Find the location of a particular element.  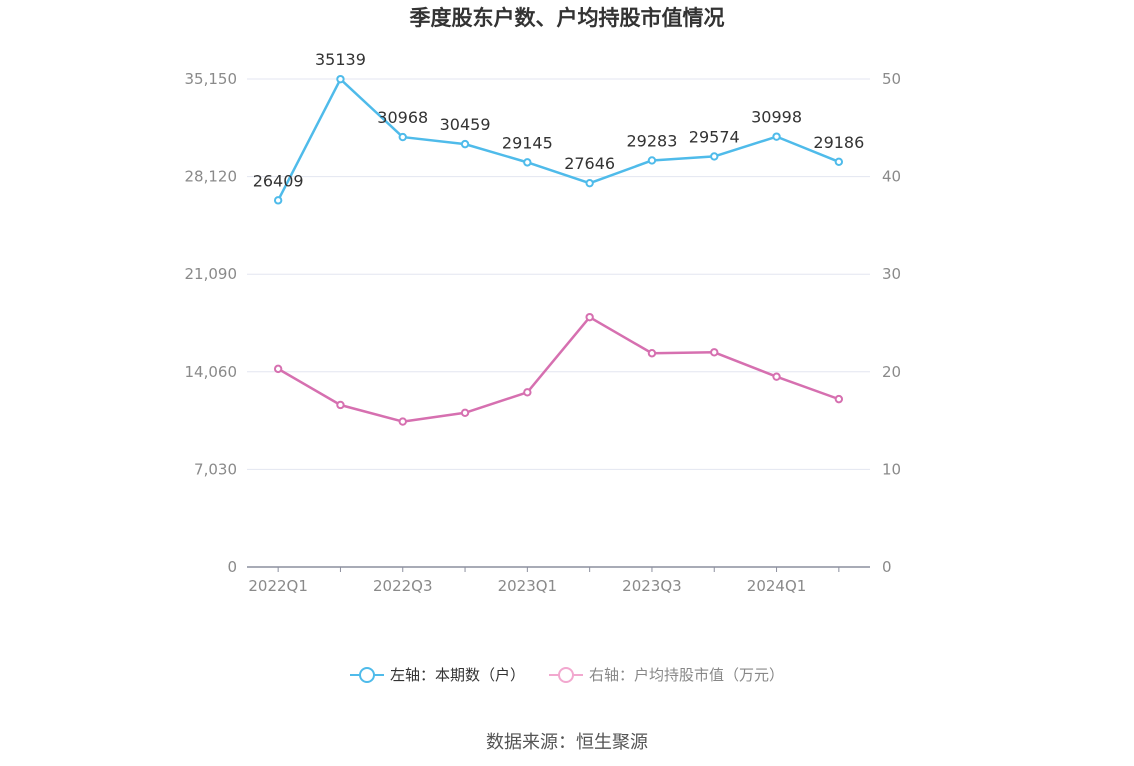

data-label: 30998 is located at coordinates (776, 117).